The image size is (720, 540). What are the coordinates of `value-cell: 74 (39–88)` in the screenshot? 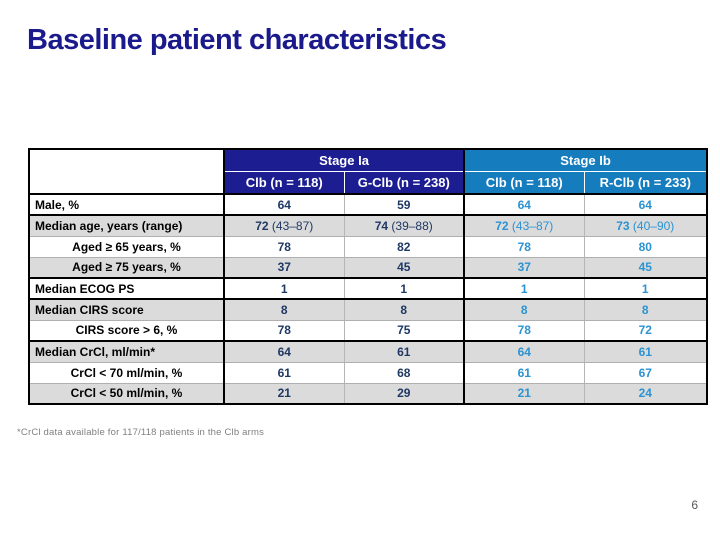 It's located at (405, 226).